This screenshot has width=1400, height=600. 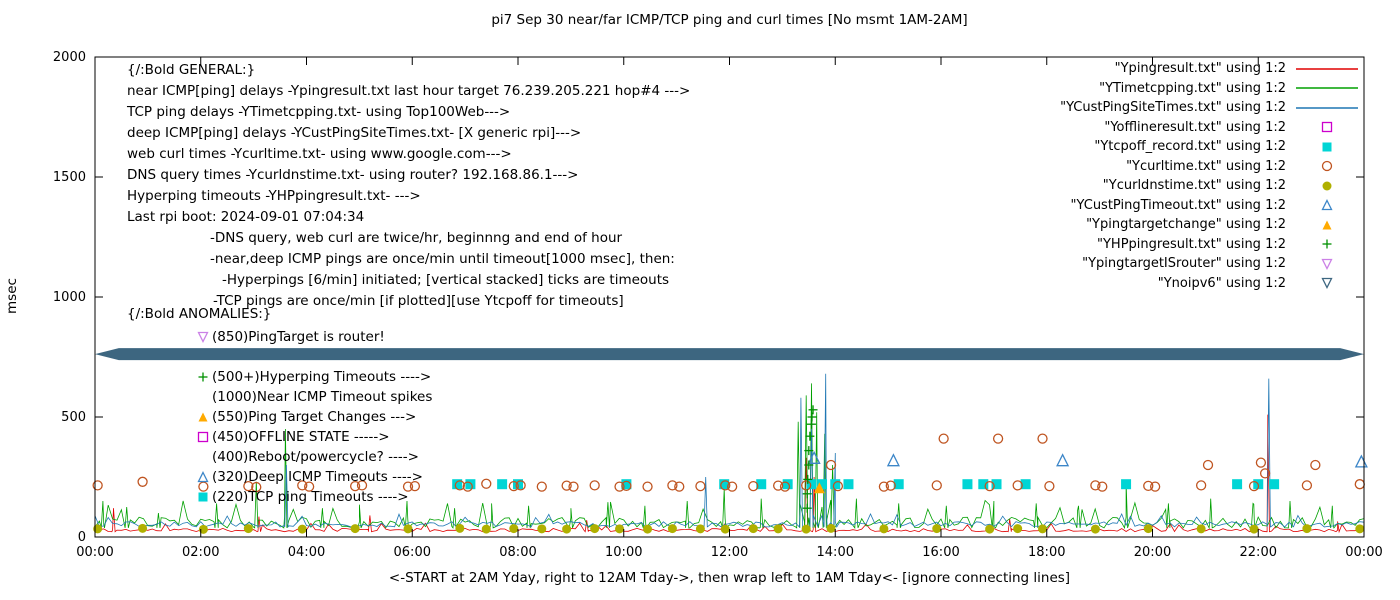 I want to click on x-tick-label: 04:00, so click(x=306, y=552).